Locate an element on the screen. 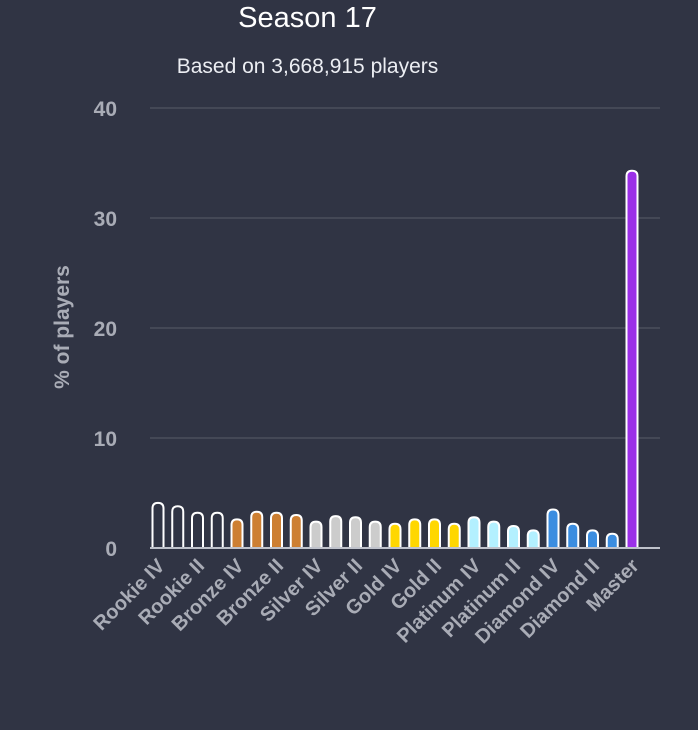 This screenshot has width=698, height=730. chart-subtitle: Based on 3,668,915 players is located at coordinates (307, 66).